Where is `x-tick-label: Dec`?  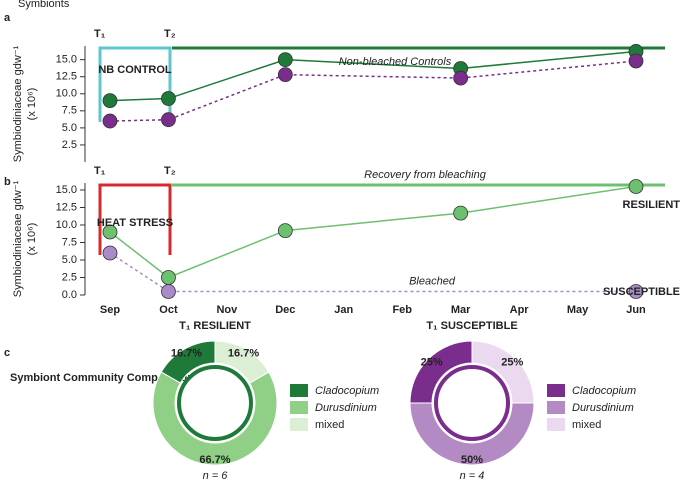 x-tick-label: Dec is located at coordinates (285, 310).